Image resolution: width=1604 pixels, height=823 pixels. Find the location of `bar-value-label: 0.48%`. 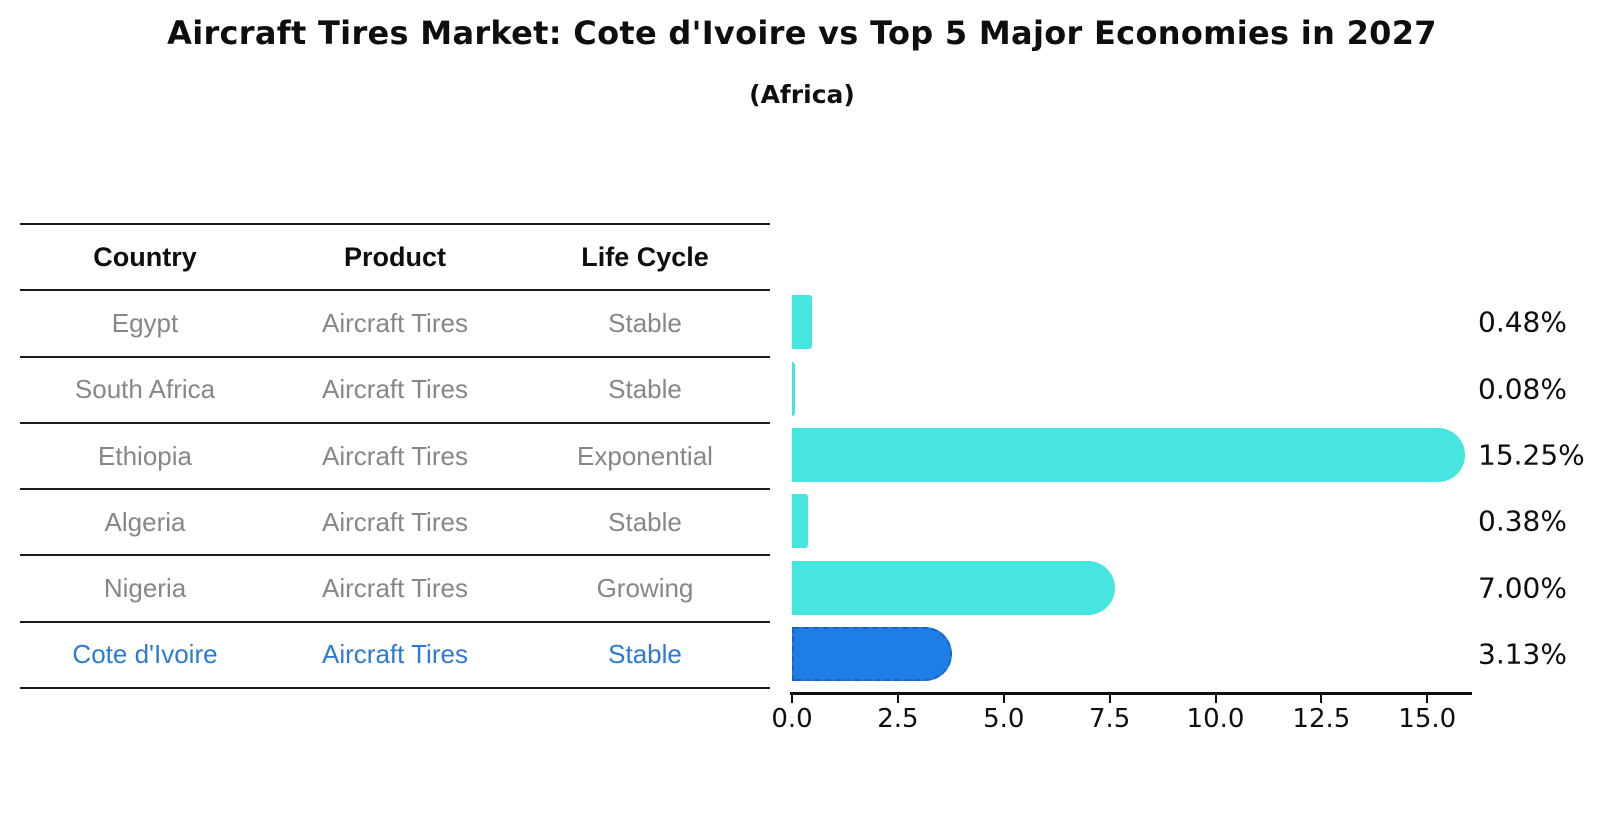

bar-value-label: 0.48% is located at coordinates (1522, 322).